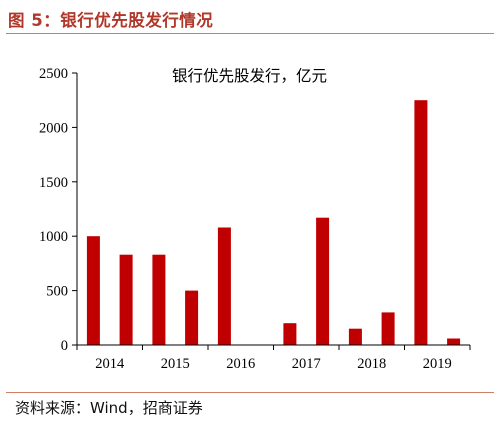 The height and width of the screenshot is (426, 499). What do you see at coordinates (371, 364) in the screenshot?
I see `x-tick-label-4: 2018` at bounding box center [371, 364].